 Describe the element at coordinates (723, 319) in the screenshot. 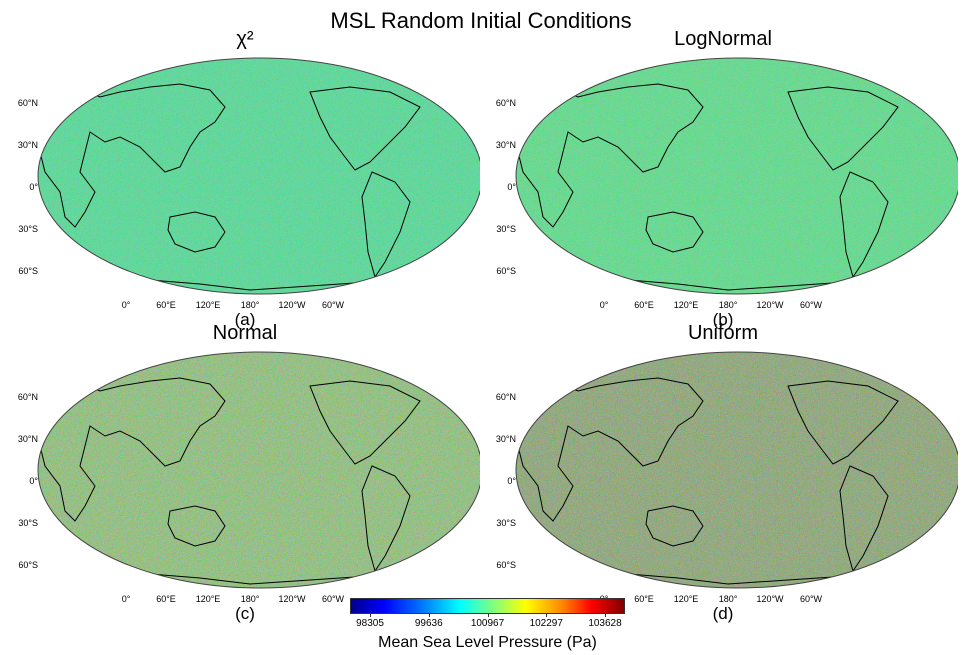

I see `panel-letter: (b)` at that location.